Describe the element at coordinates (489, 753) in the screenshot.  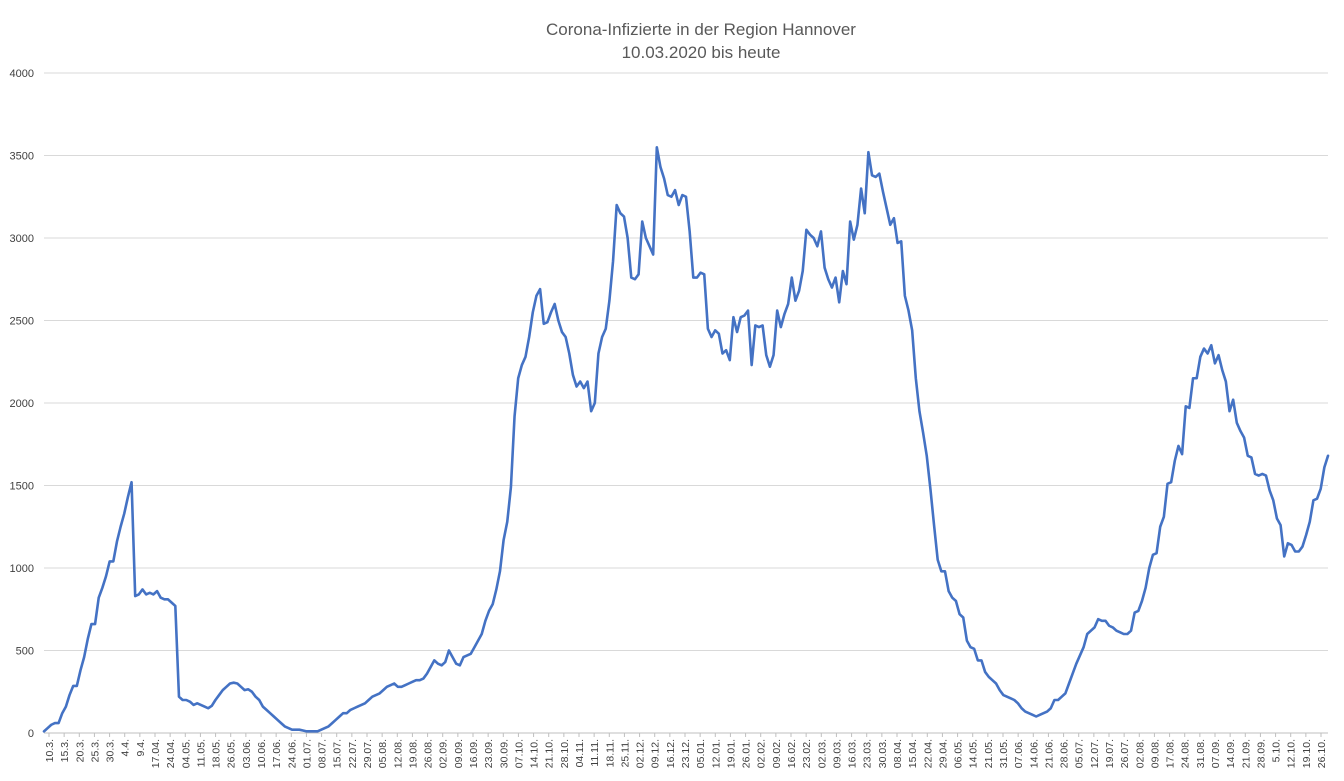
I see `x-tick-label: 23.09.` at that location.